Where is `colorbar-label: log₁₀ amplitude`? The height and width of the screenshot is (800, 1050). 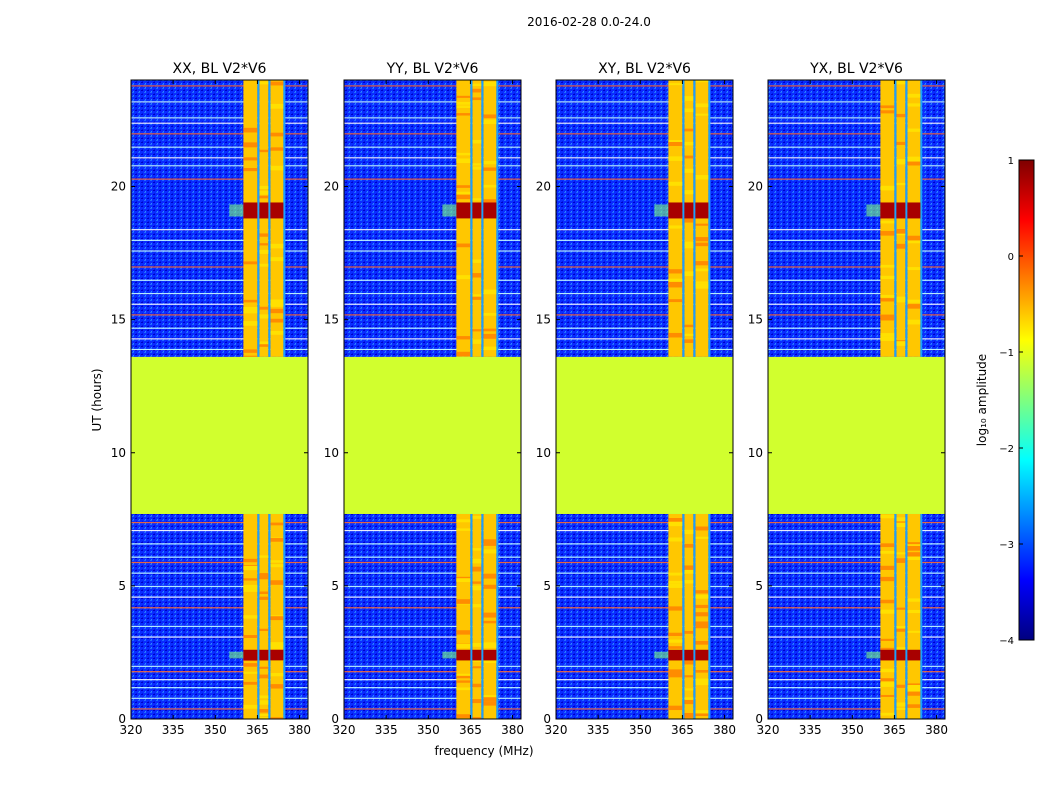 colorbar-label: log₁₀ amplitude is located at coordinates (982, 400).